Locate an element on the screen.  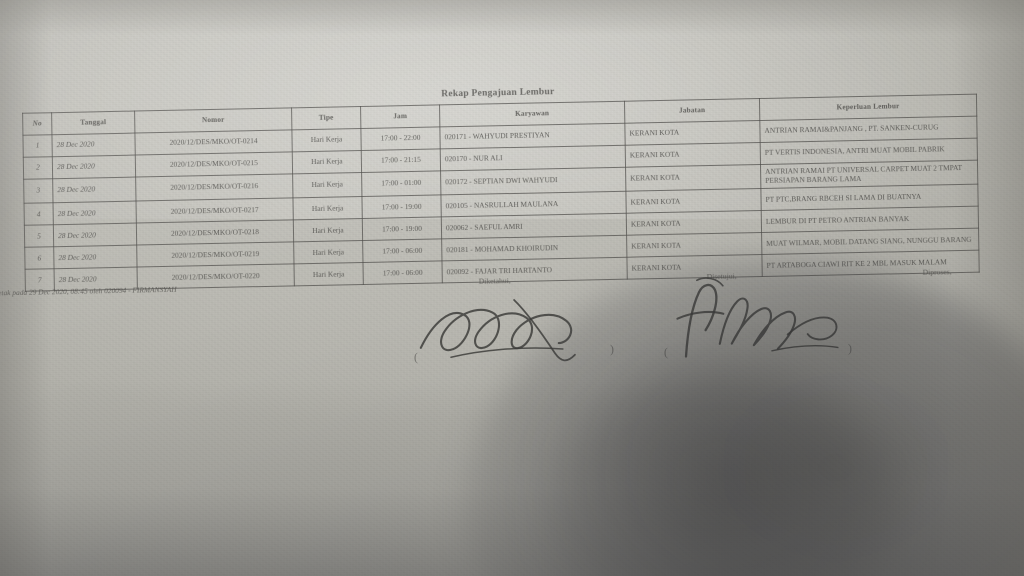
column-header-tipe: Tipe is located at coordinates (326, 118).